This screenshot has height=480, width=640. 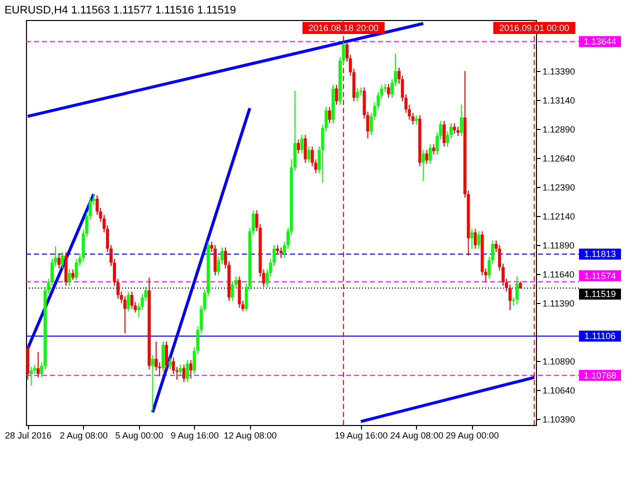 I want to click on y-tick-label: 1.12890, so click(x=559, y=129).